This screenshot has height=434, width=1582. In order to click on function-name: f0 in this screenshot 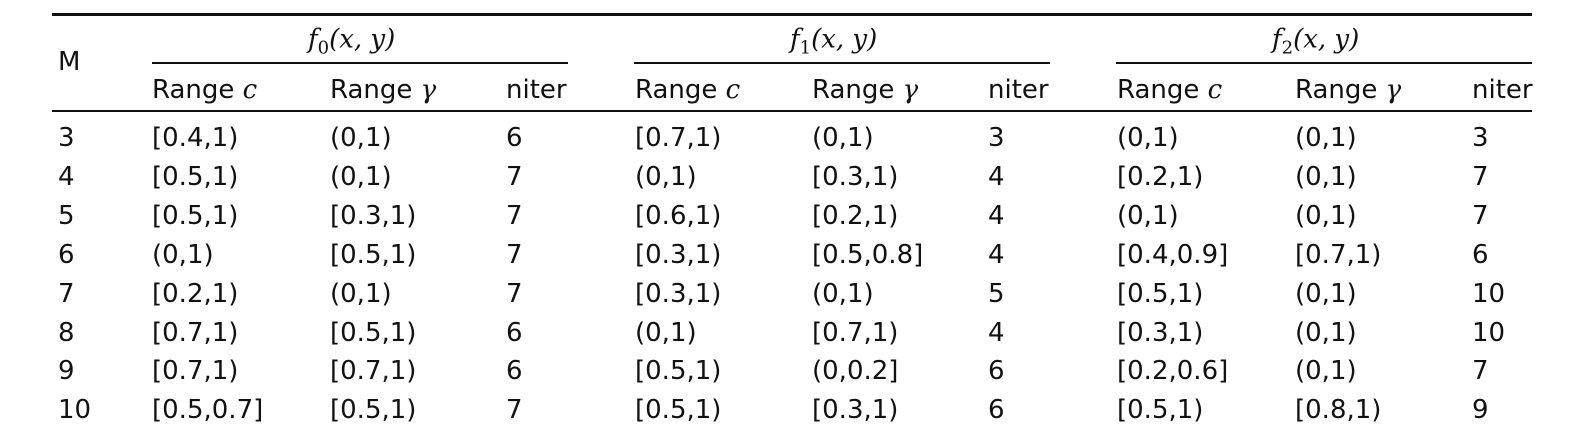, I will do `click(319, 41)`.